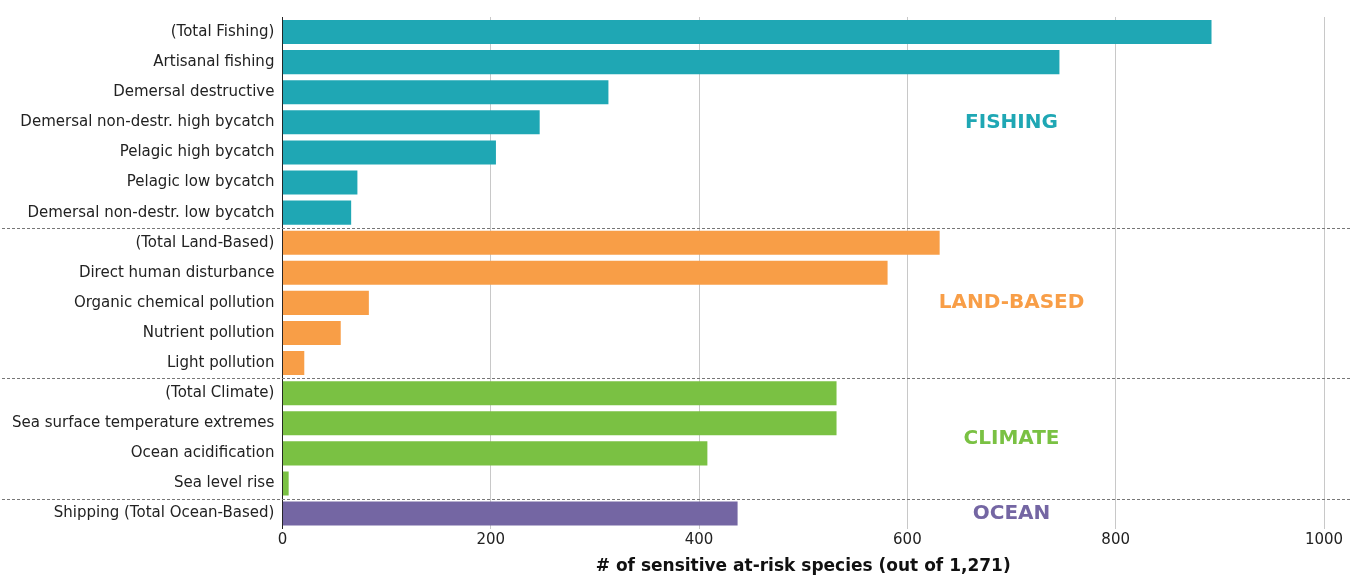 The height and width of the screenshot is (581, 1354). I want to click on annotation: FISHING, so click(1011, 120).